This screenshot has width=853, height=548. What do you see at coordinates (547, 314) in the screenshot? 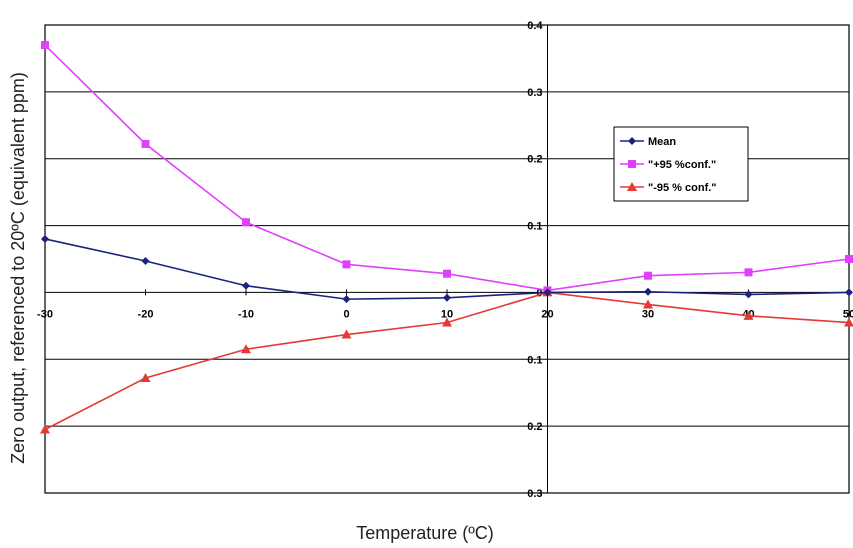
I see `x-tick-label: 20` at bounding box center [547, 314].